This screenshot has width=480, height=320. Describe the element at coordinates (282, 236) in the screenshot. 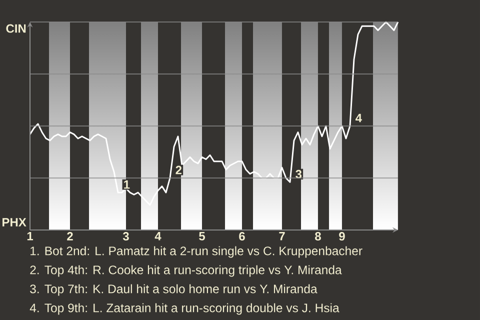

I see `x-tick-label: 7` at that location.